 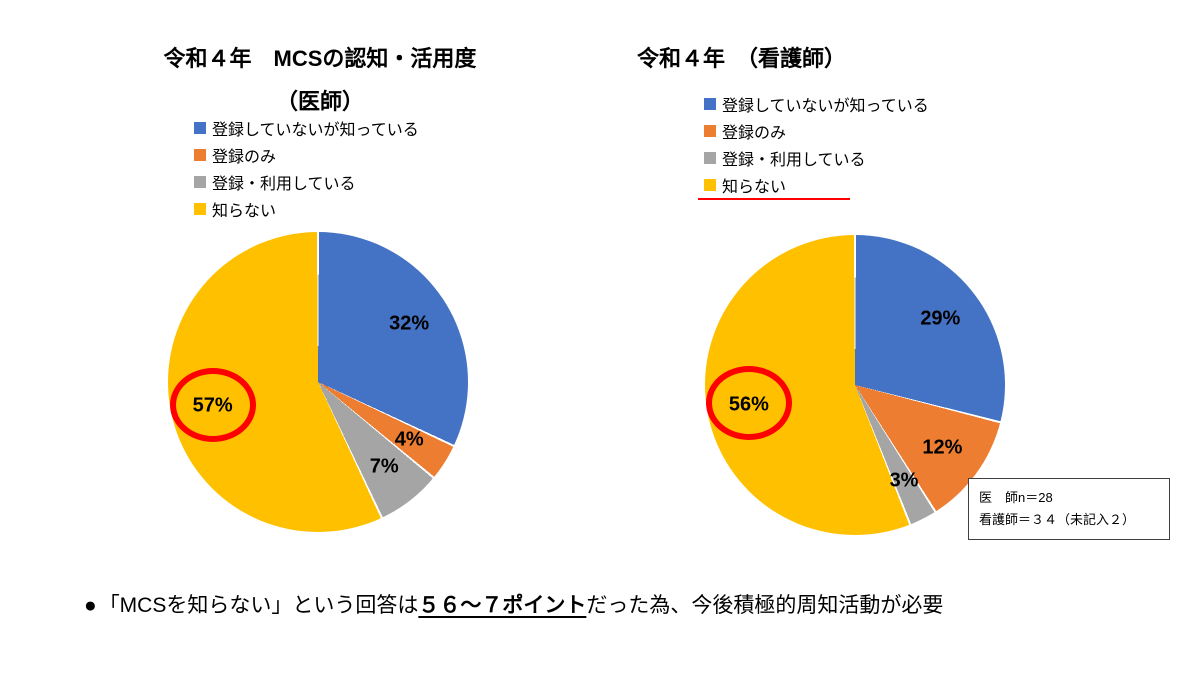 What do you see at coordinates (409, 439) in the screenshot?
I see `pie-slice-label: 4%` at bounding box center [409, 439].